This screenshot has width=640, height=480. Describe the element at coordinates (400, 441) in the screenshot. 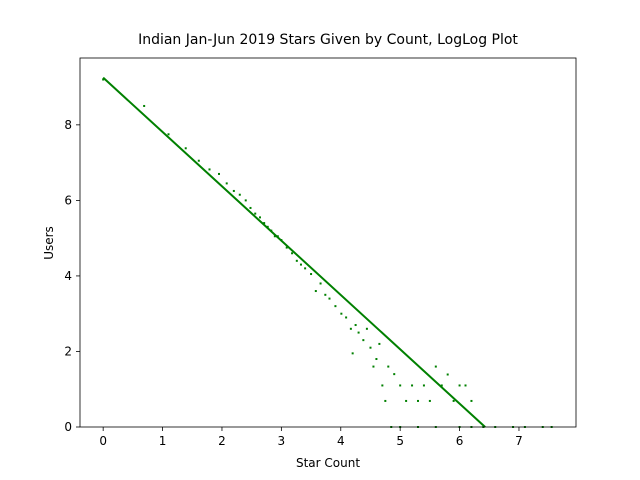

I see `x-tick-label: 5` at that location.